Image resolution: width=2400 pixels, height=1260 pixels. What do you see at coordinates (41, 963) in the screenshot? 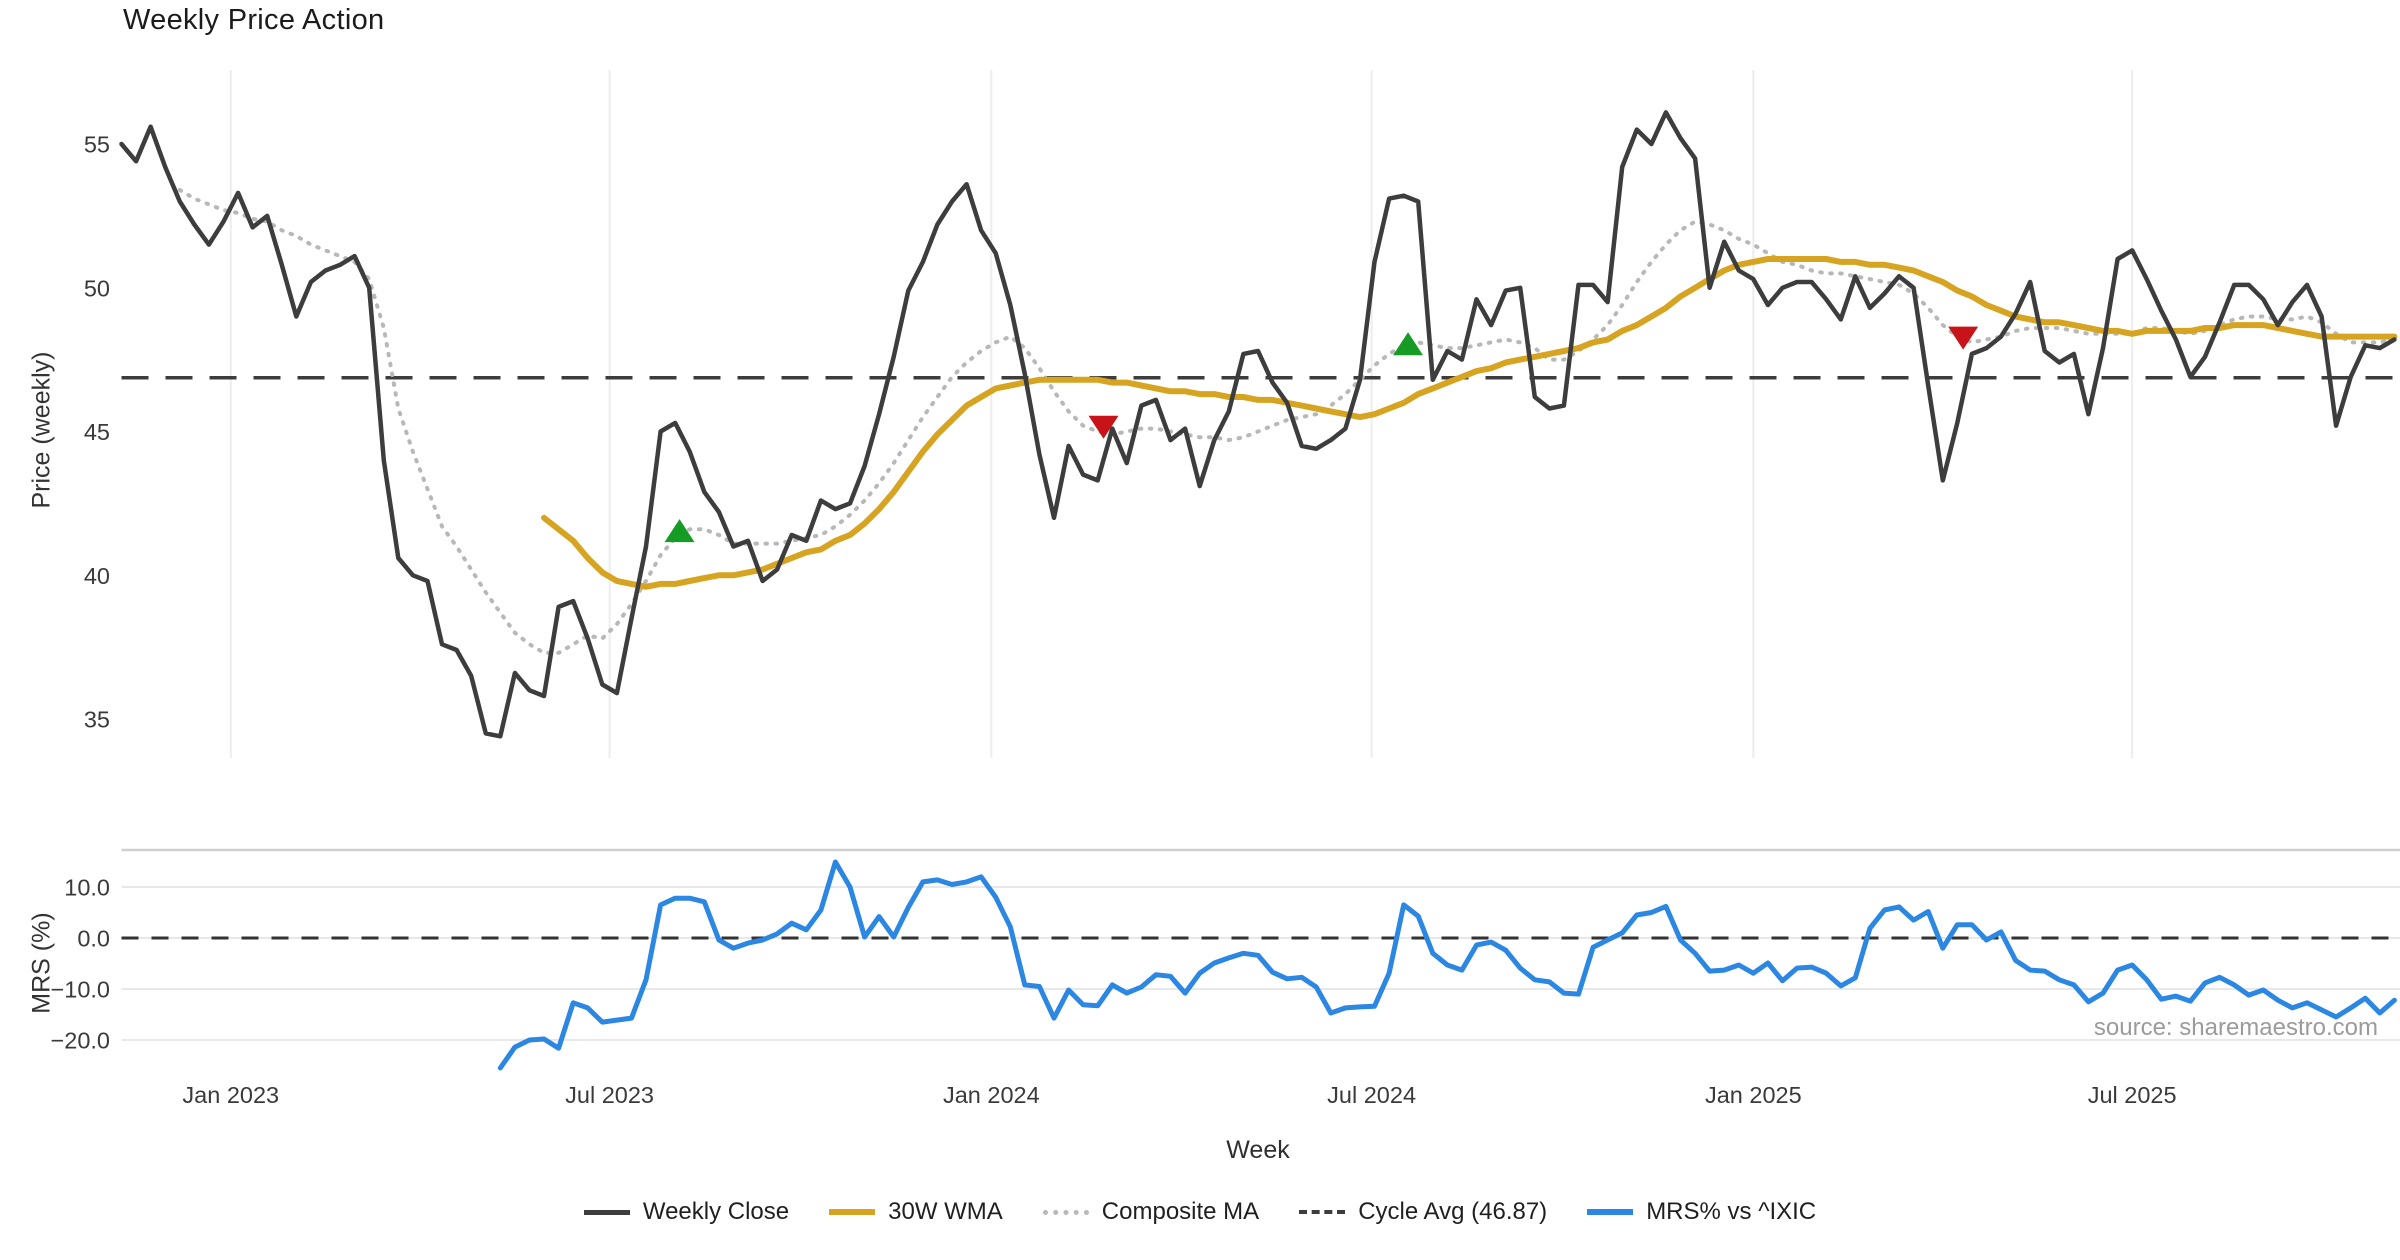
I see `mrs-axis-label: MRS (%)` at bounding box center [41, 963].